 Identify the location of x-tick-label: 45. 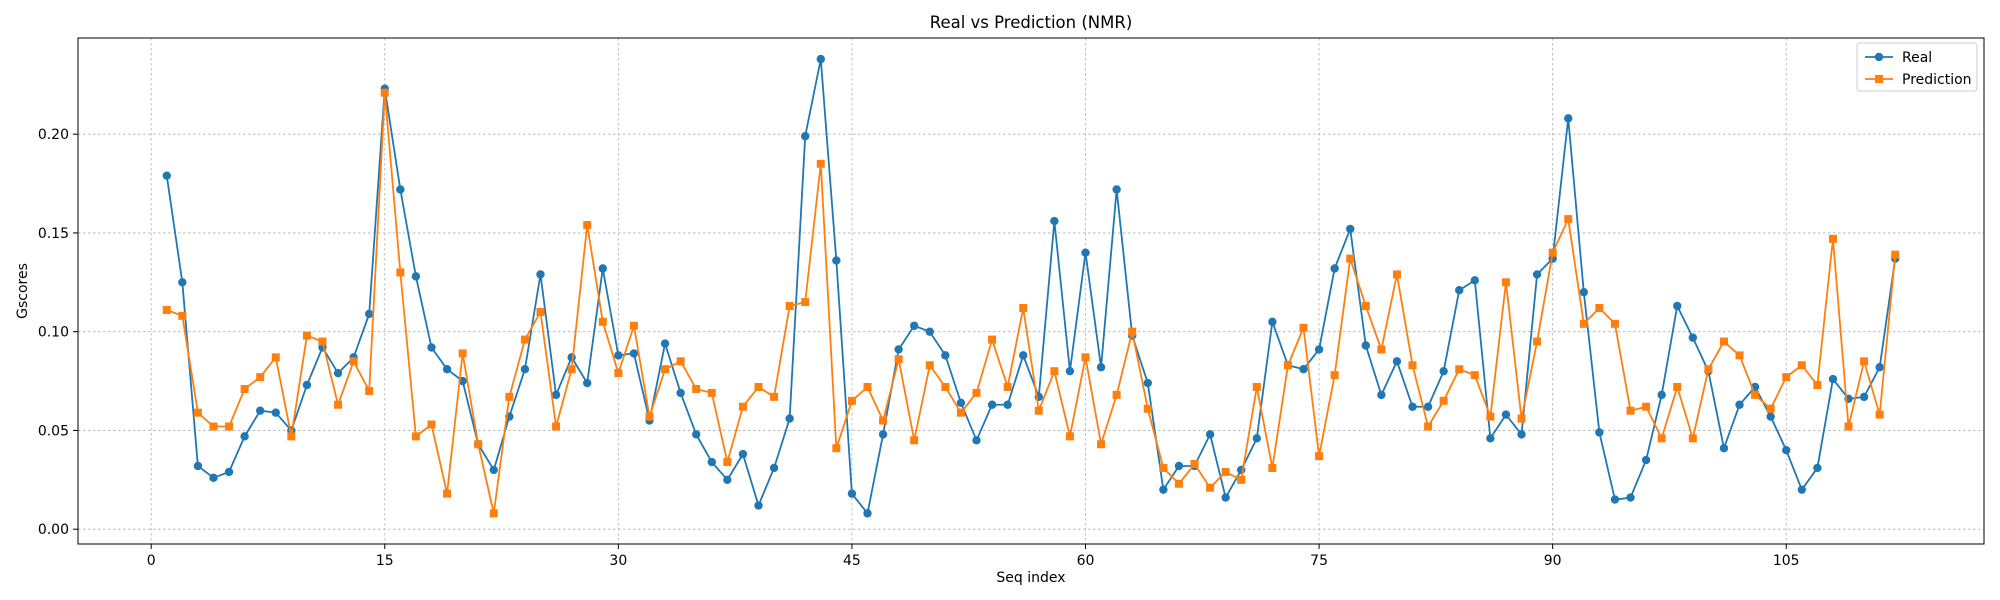
(852, 561).